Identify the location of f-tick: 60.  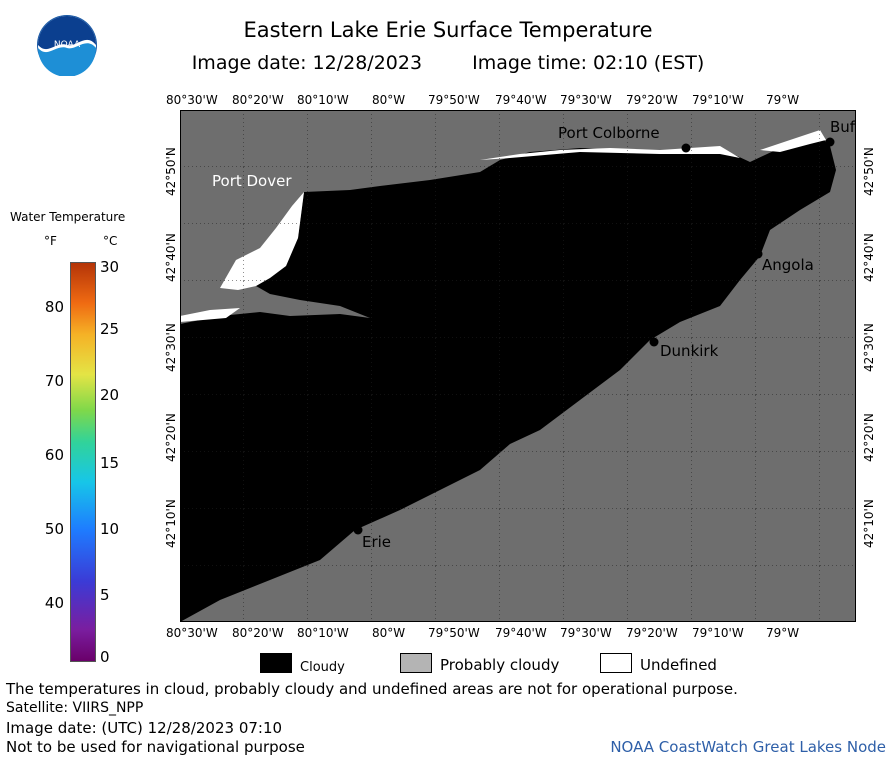
(54, 455).